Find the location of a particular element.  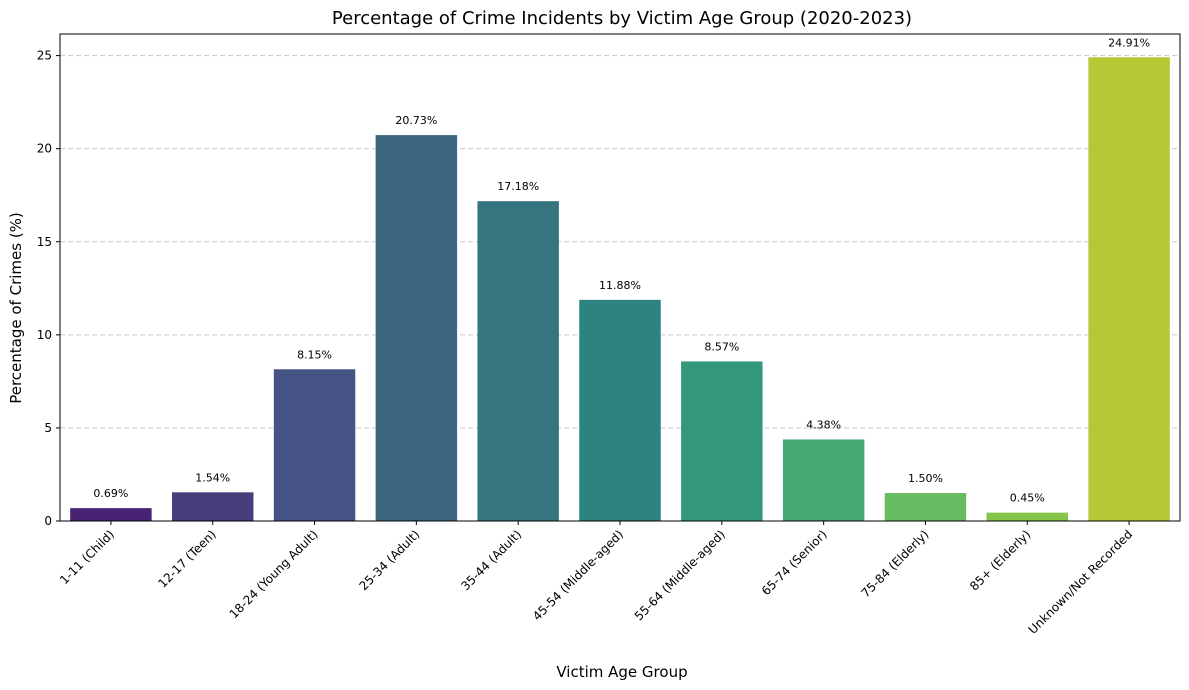

bar-value-label: 8.57% is located at coordinates (721, 346).